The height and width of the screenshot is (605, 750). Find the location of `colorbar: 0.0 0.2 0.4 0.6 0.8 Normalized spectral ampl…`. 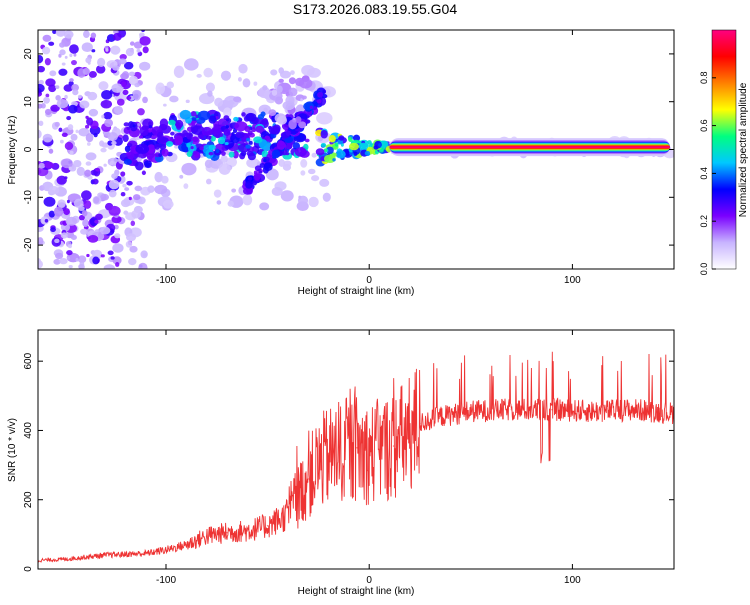

colorbar: 0.0 0.2 0.4 0.6 0.8 Normalized spectral ampl… is located at coordinates (724, 152).